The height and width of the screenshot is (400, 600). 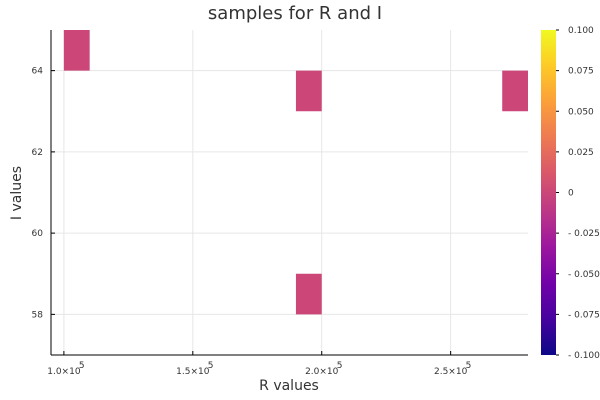 What do you see at coordinates (38, 72) in the screenshot?
I see `y-tick-label: 64` at bounding box center [38, 72].